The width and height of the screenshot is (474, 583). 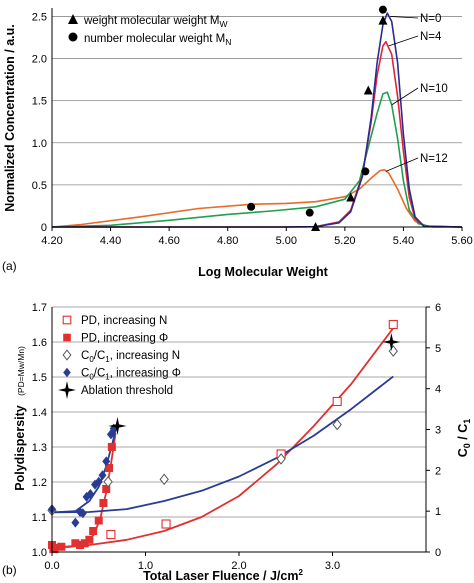 What do you see at coordinates (300, 572) in the screenshot?
I see `panel-b-x-axis-title-superscript: 2` at bounding box center [300, 572].